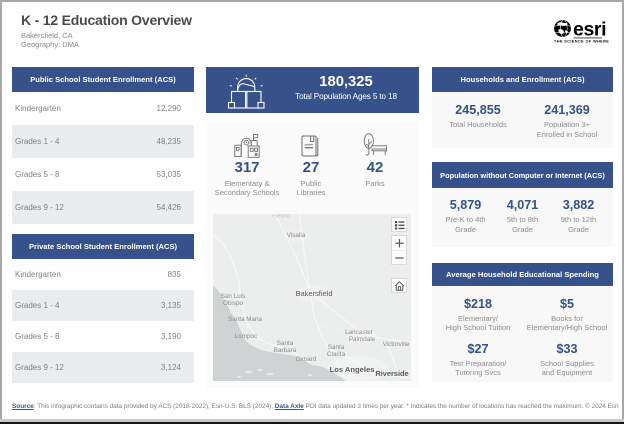 This screenshot has height=424, width=624. I want to click on svg-text: Fresno, so click(280, 217).